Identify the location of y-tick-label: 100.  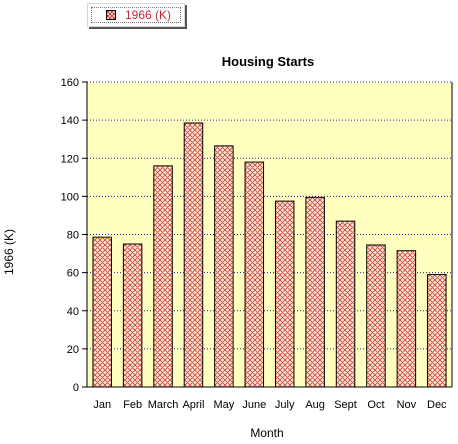
(70, 197).